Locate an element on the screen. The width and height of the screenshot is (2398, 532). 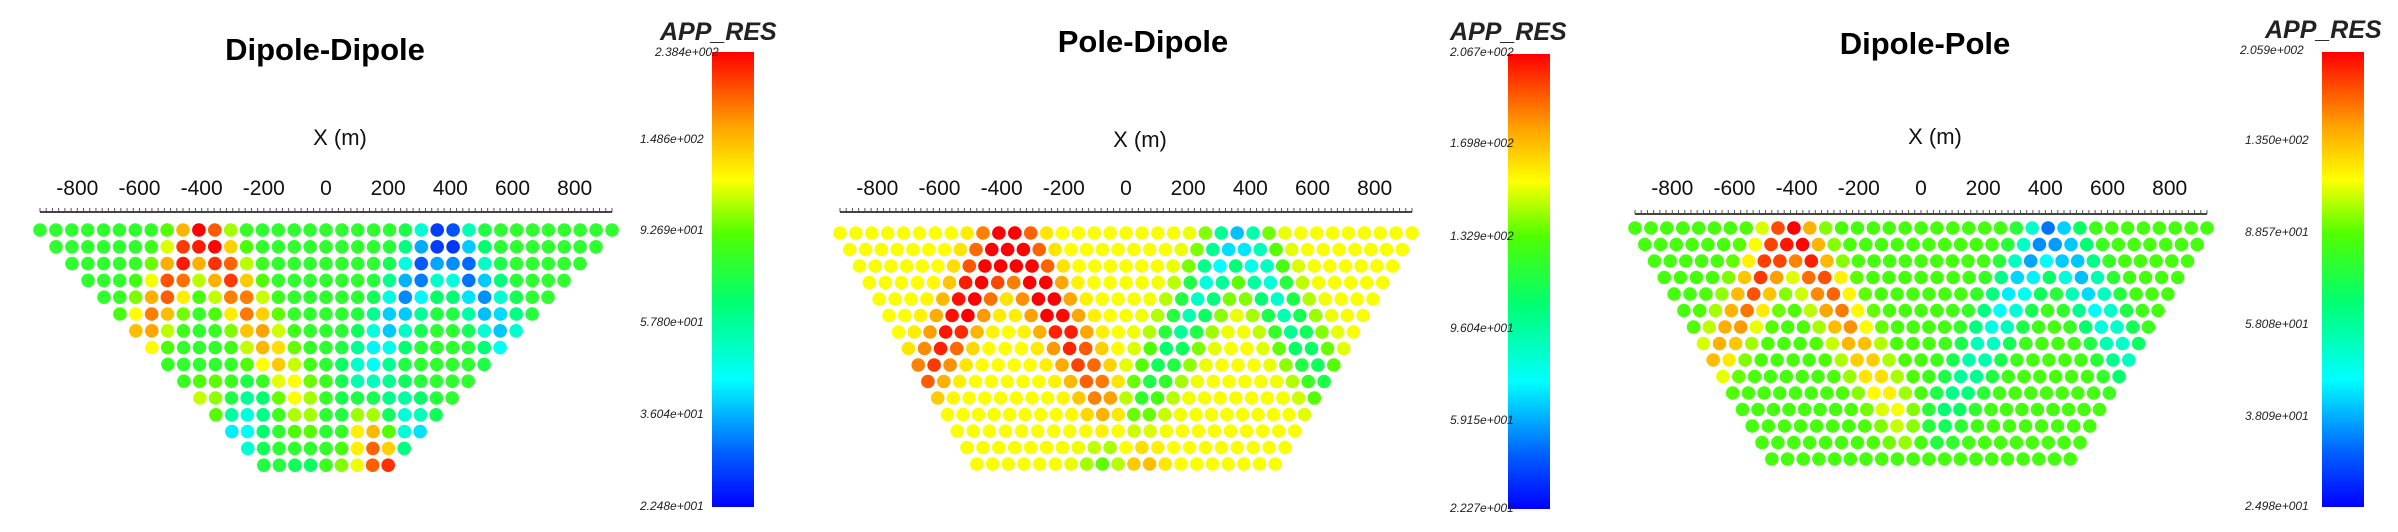
x-axis-label: X (m) is located at coordinates (1140, 139).